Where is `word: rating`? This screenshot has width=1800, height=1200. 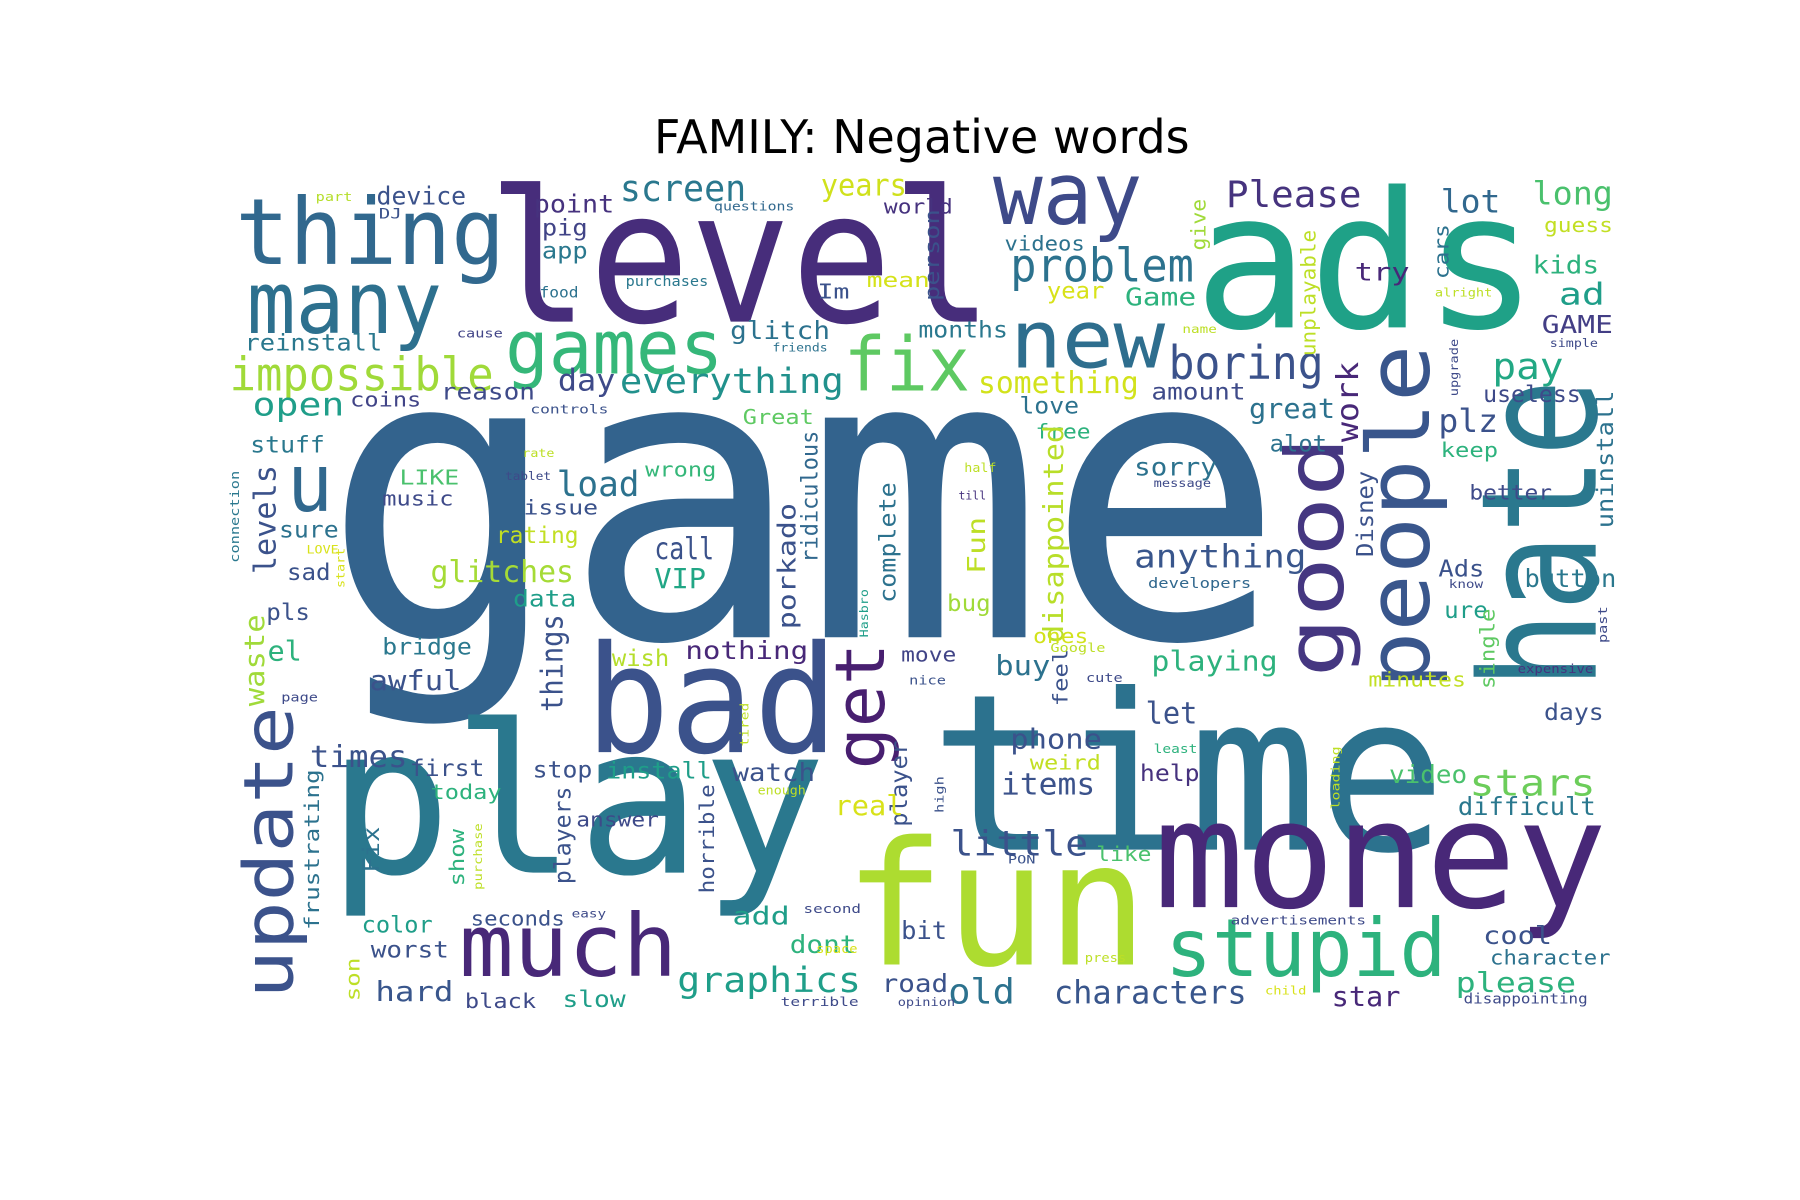 word: rating is located at coordinates (537, 536).